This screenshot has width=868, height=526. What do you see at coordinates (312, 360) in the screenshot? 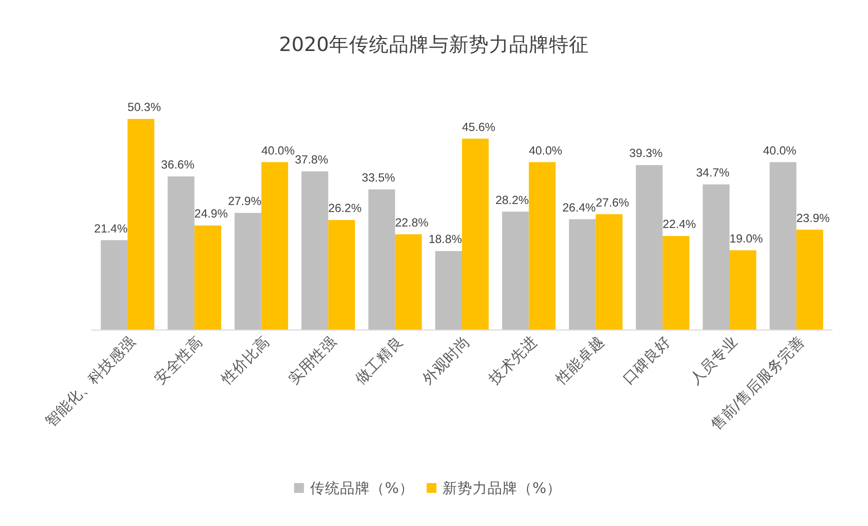
I see `x-tick-label: 实用性强` at bounding box center [312, 360].